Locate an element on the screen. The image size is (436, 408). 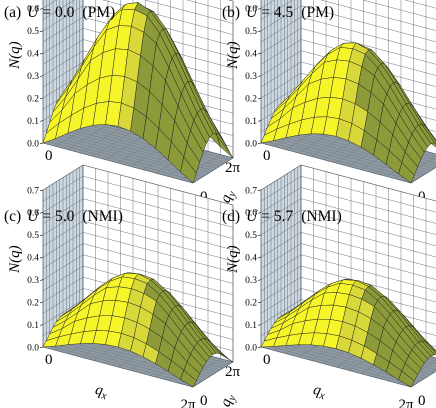
z-tick-label: 0.7 is located at coordinates (33, 191).